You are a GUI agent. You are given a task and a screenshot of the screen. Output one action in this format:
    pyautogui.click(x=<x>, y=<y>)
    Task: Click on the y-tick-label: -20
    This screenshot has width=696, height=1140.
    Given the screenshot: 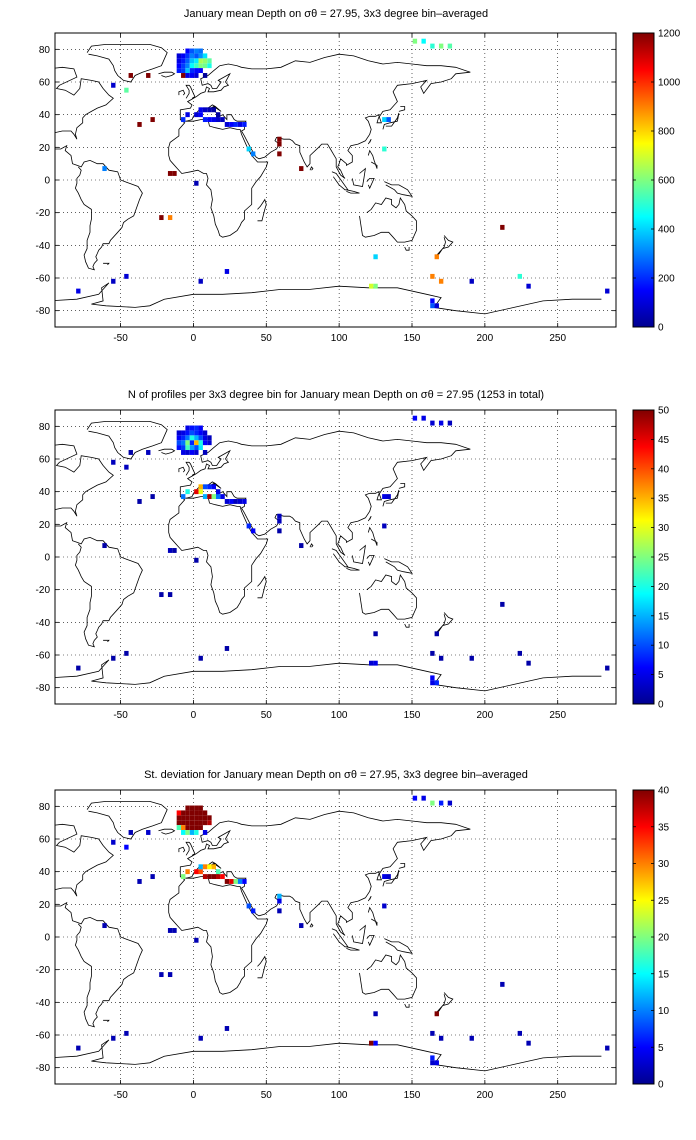 What is the action you would take?
    pyautogui.click(x=43, y=590)
    